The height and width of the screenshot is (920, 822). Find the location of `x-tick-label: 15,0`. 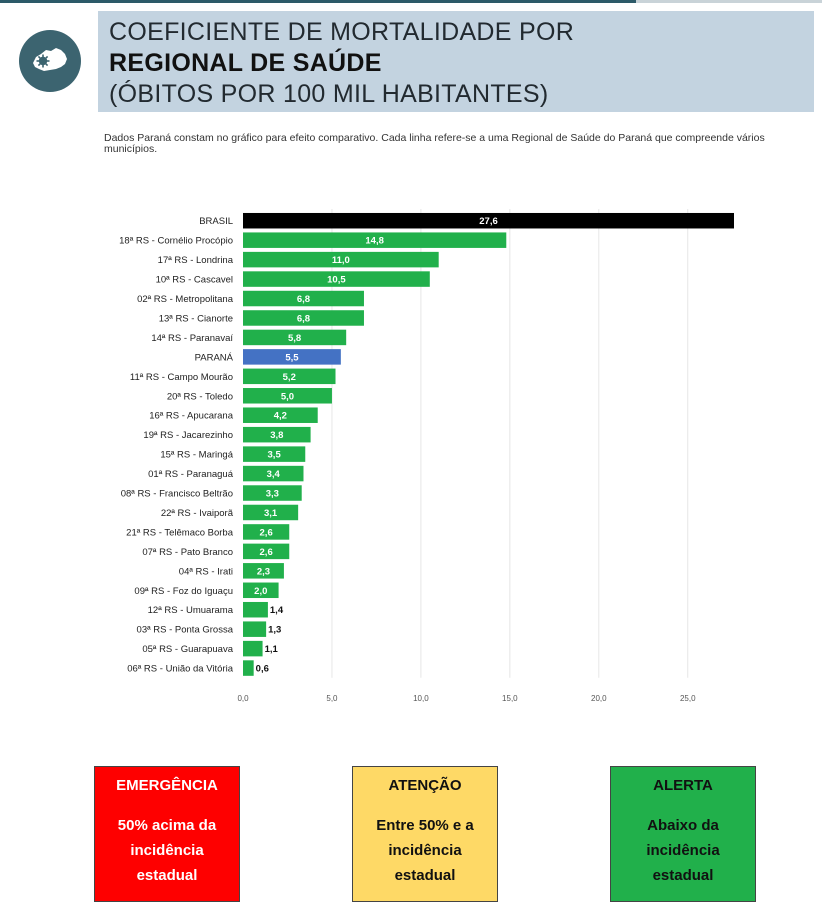

x-tick-label: 15,0 is located at coordinates (510, 698).